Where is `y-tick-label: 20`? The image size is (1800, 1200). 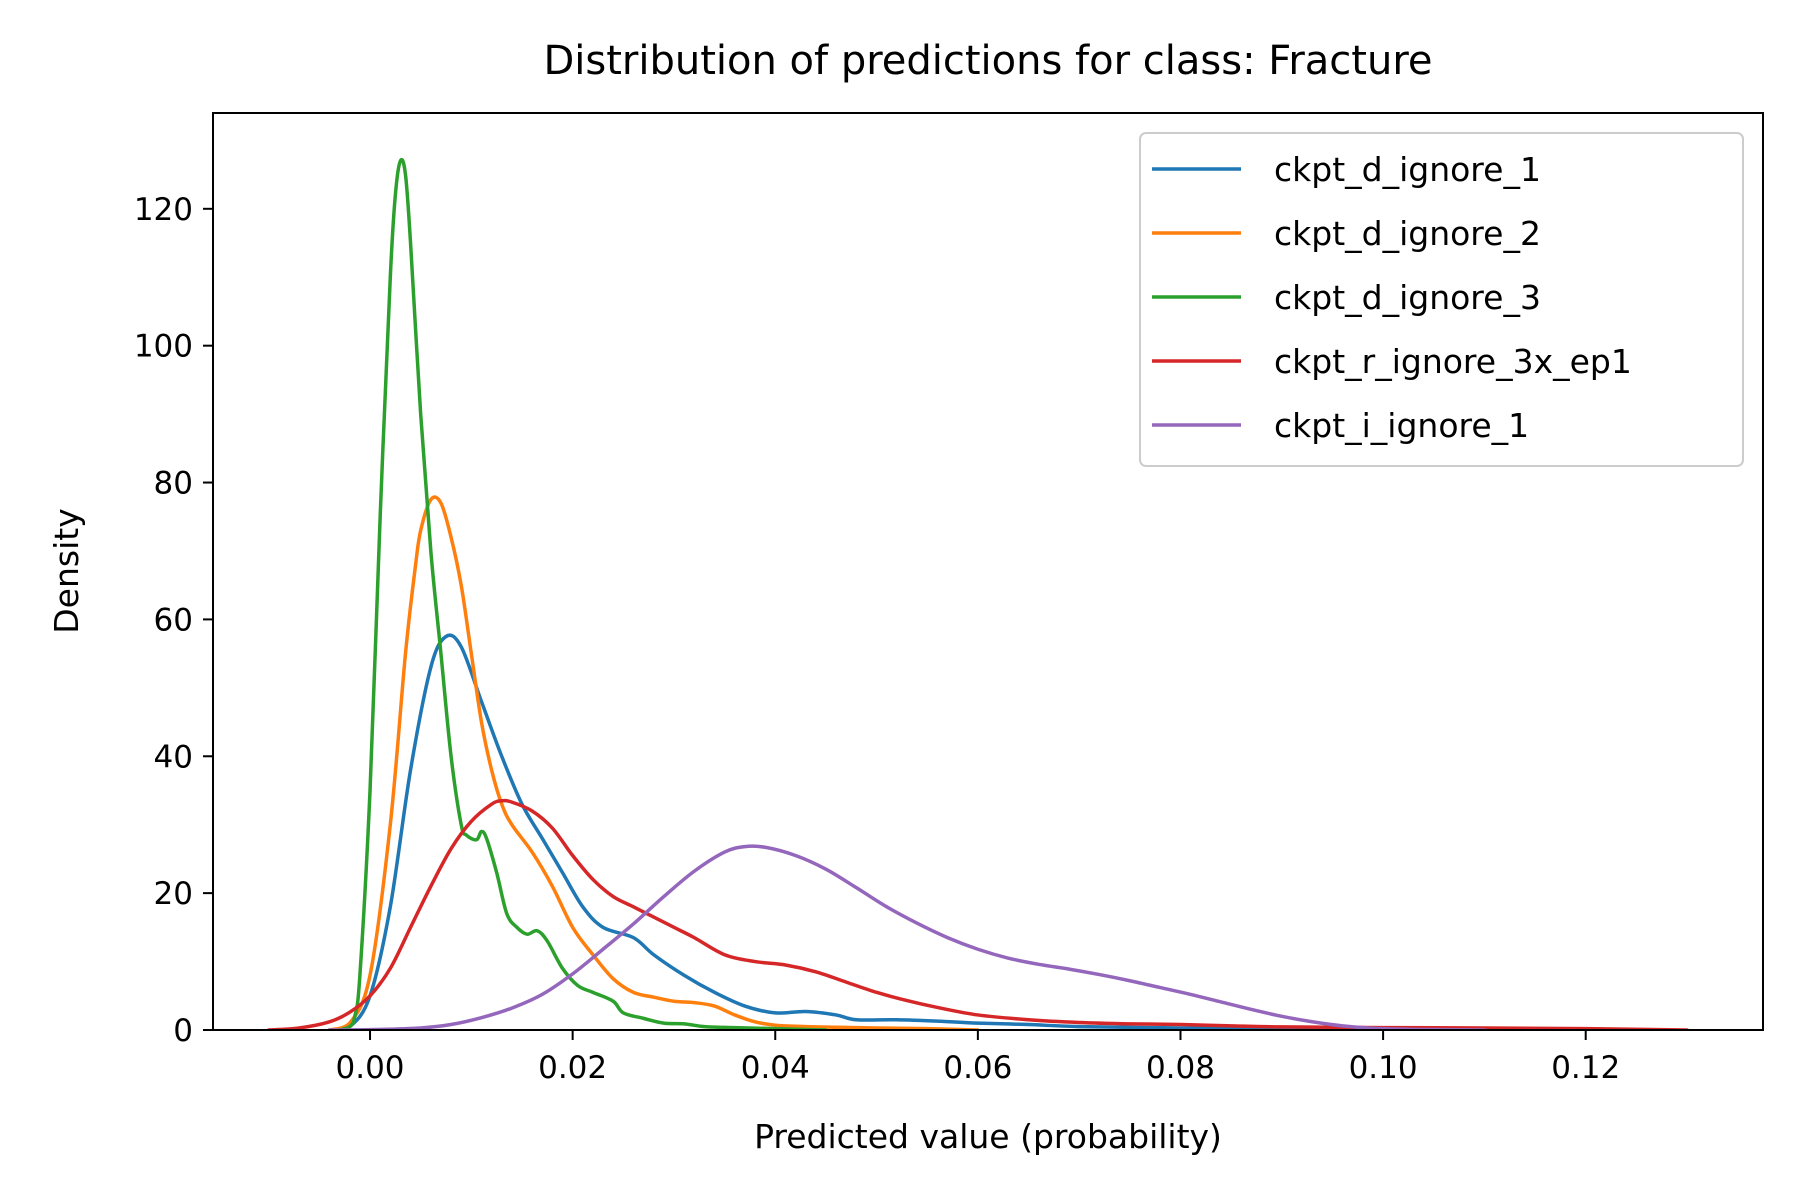 y-tick-label: 20 is located at coordinates (173, 894).